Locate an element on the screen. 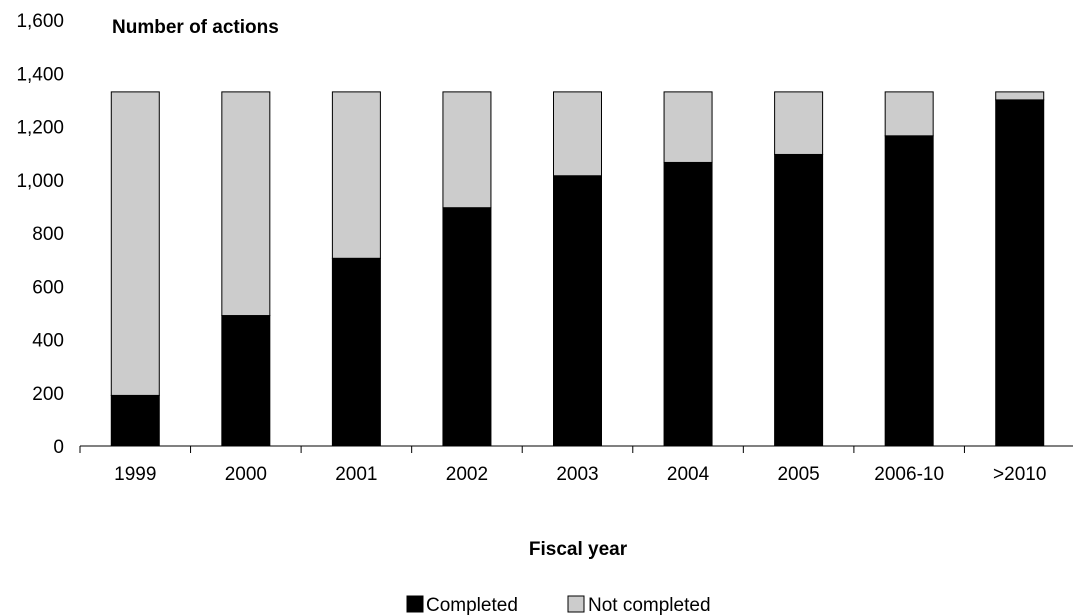 This screenshot has width=1073, height=615. legend-swatch-completed is located at coordinates (415, 604).